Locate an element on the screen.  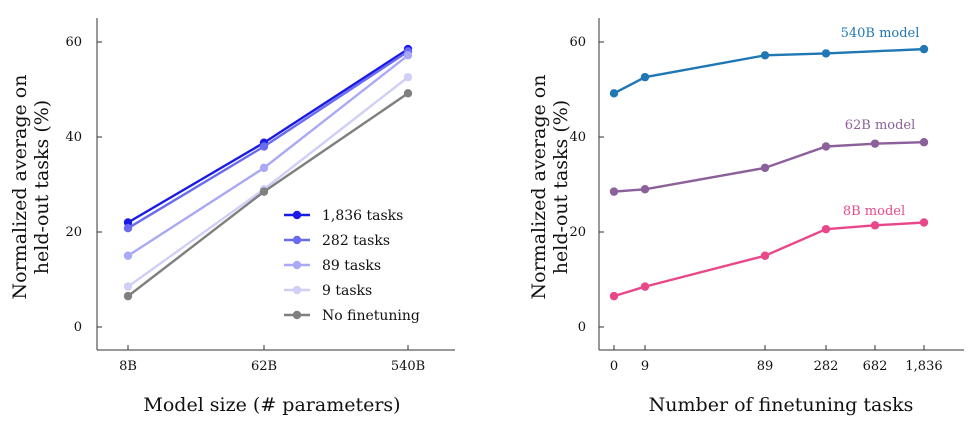
left-line-9-tasks is located at coordinates (268, 182).